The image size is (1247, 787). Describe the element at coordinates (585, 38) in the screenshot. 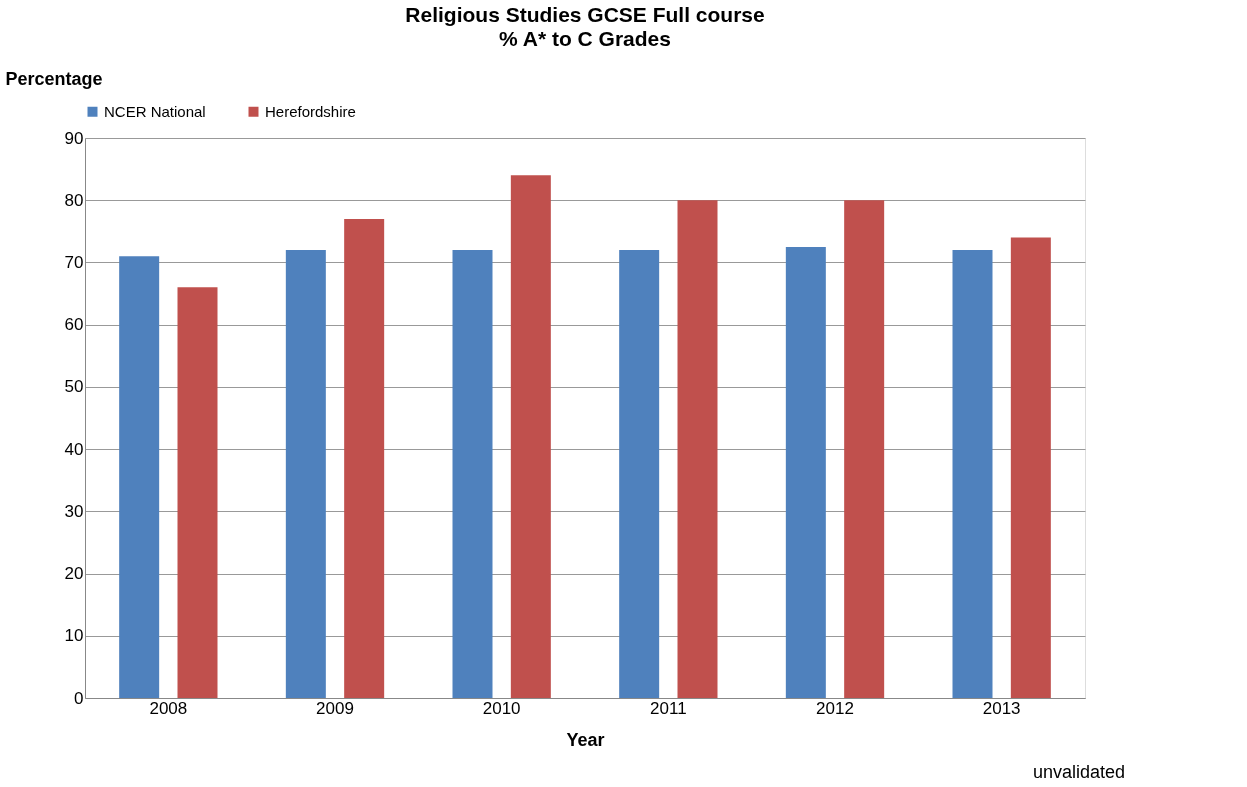

I see `chart-subtitle: % A* to C Grades` at that location.